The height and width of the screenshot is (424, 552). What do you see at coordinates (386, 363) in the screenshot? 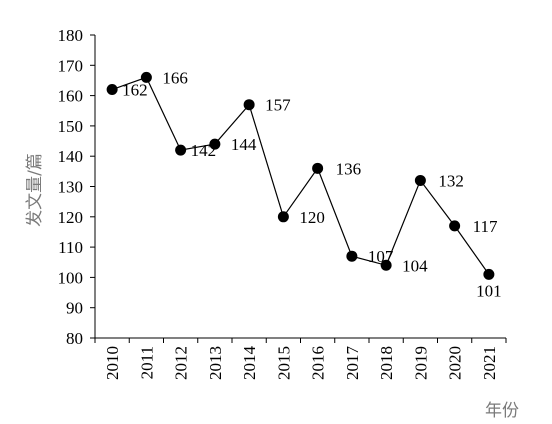
I see `x-tick-label: 2018` at bounding box center [386, 363].